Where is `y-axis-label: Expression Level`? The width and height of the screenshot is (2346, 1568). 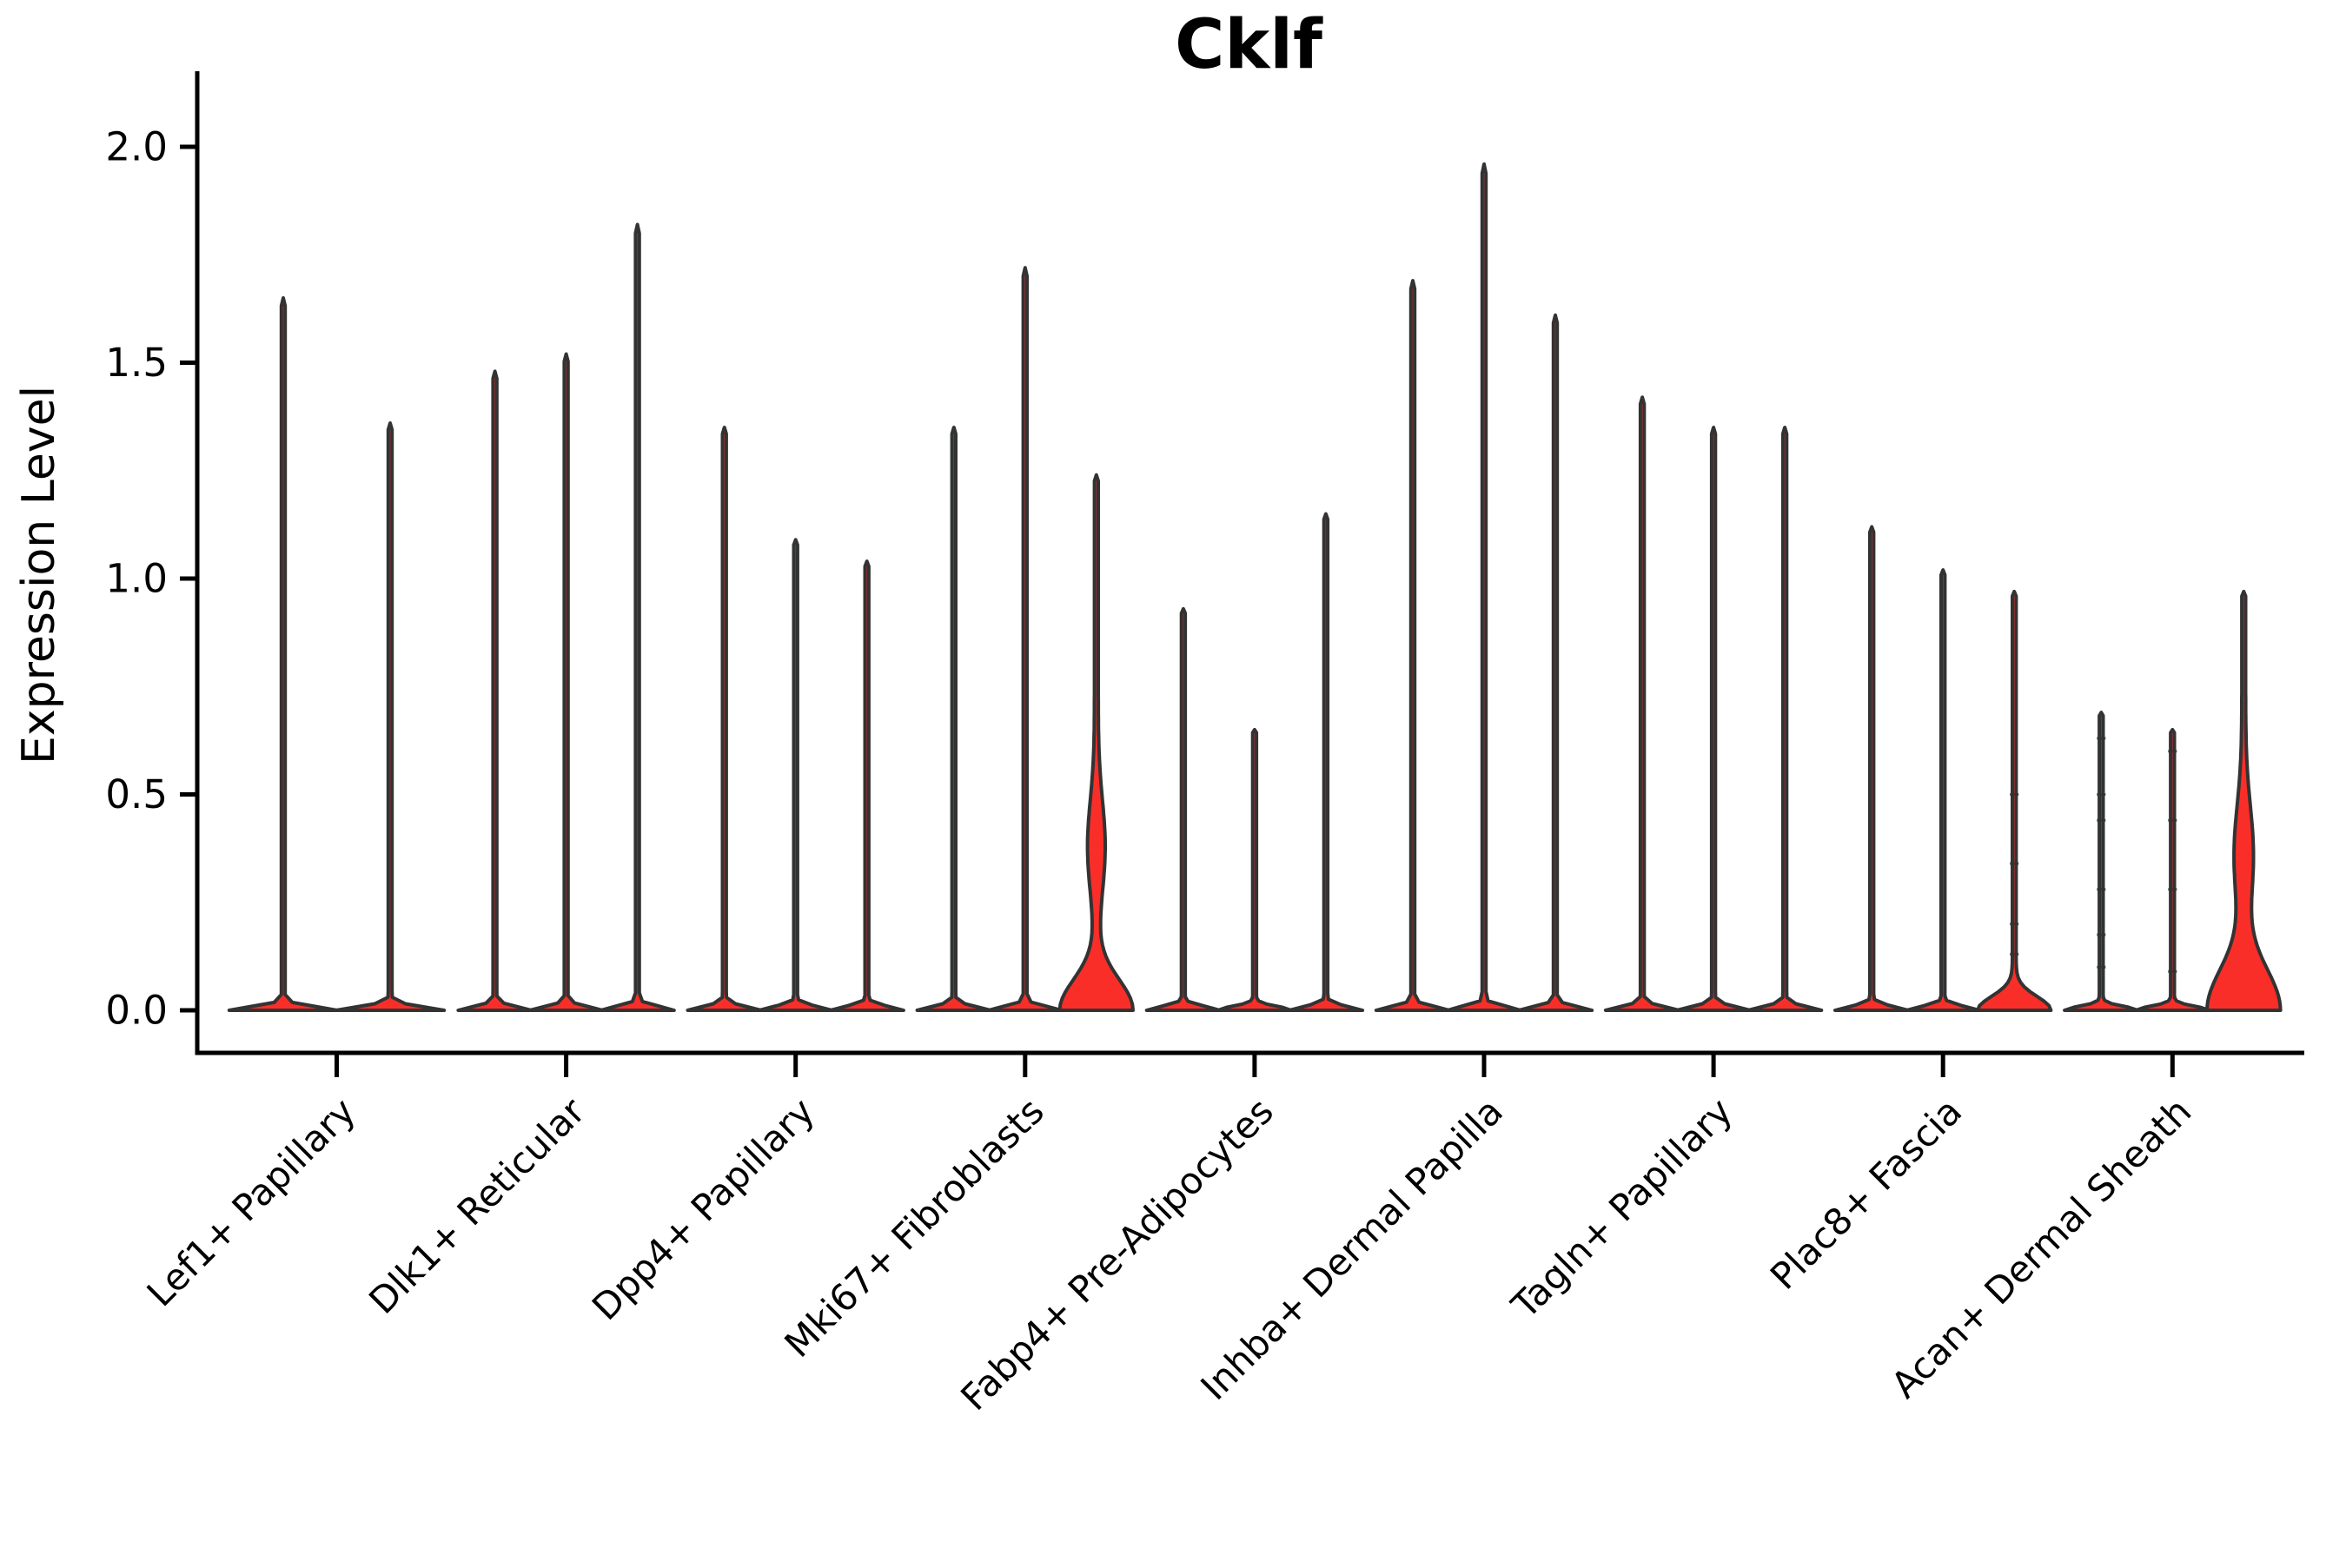 y-axis-label: Expression Level is located at coordinates (39, 575).